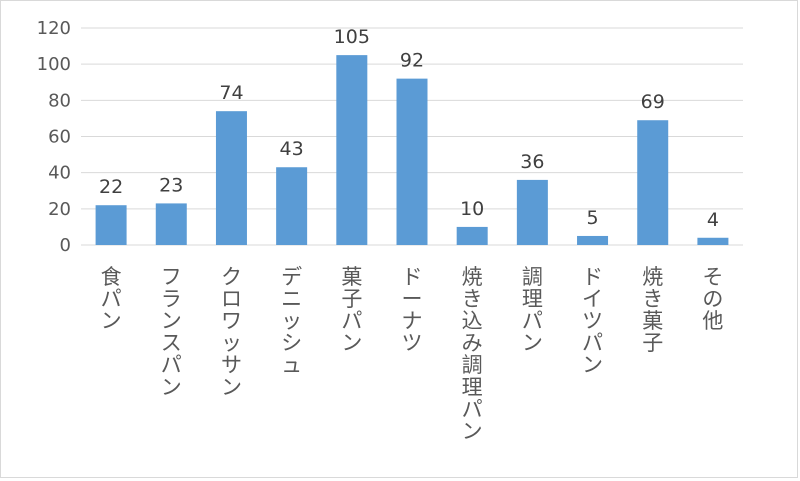  I want to click on y-axis-ticks: 0 20 40 60 80 100 120, so click(54, 137).